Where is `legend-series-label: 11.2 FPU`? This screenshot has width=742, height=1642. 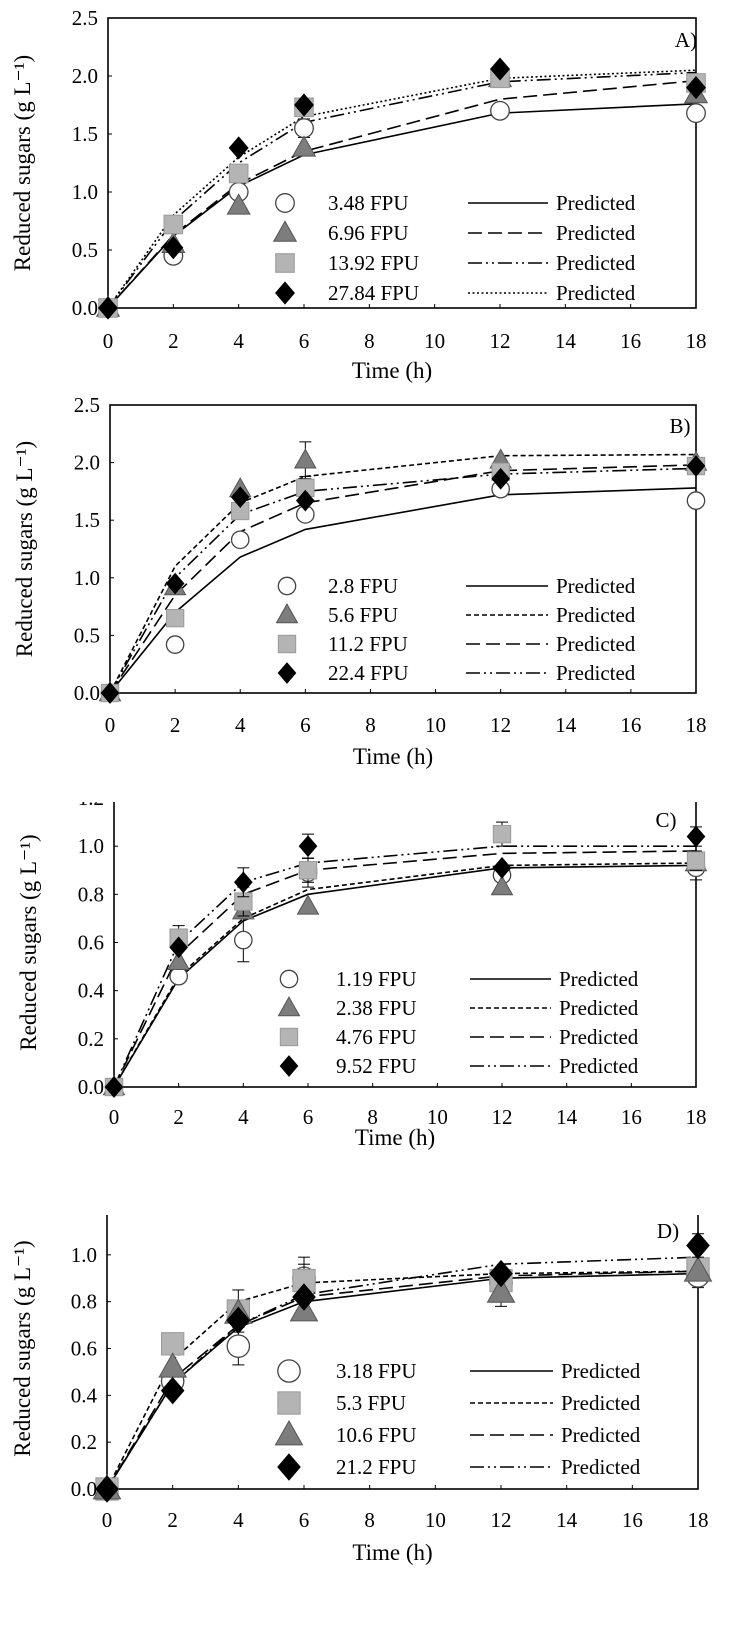
legend-series-label: 11.2 FPU is located at coordinates (368, 644).